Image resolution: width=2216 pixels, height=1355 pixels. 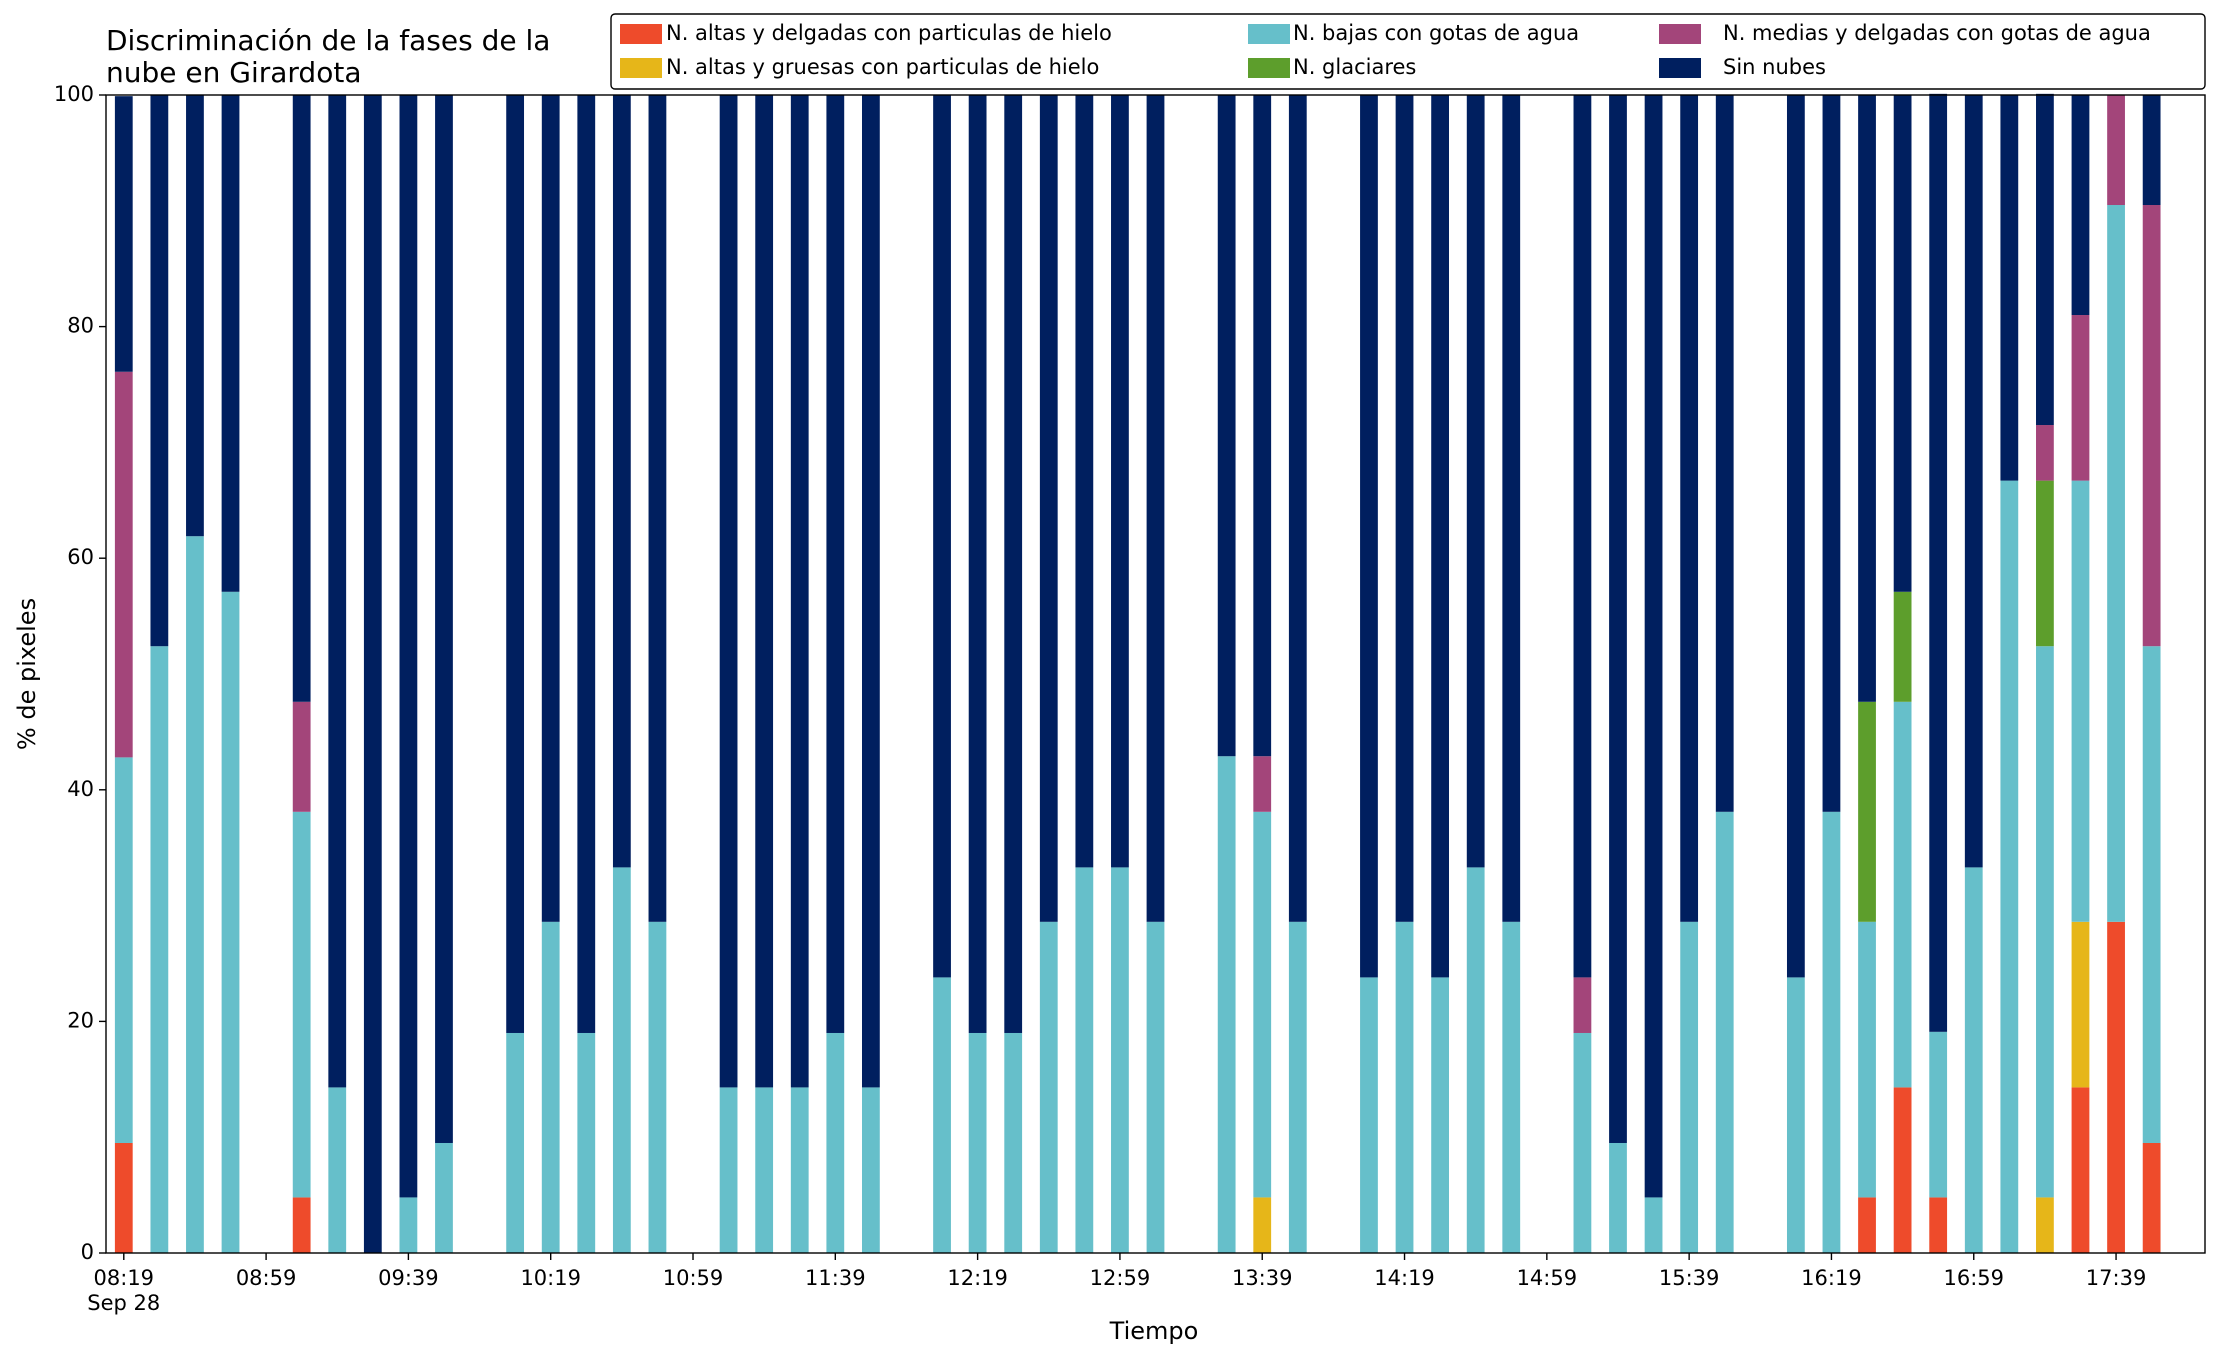 I want to click on y-tick-label: 100, so click(x=74, y=94).